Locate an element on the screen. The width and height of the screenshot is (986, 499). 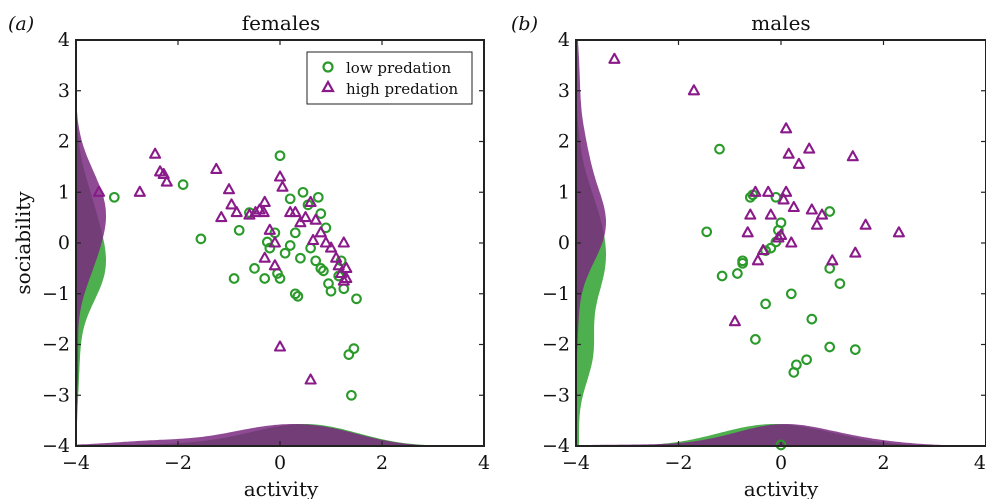
y-tick-label: −3 is located at coordinates (556, 395).